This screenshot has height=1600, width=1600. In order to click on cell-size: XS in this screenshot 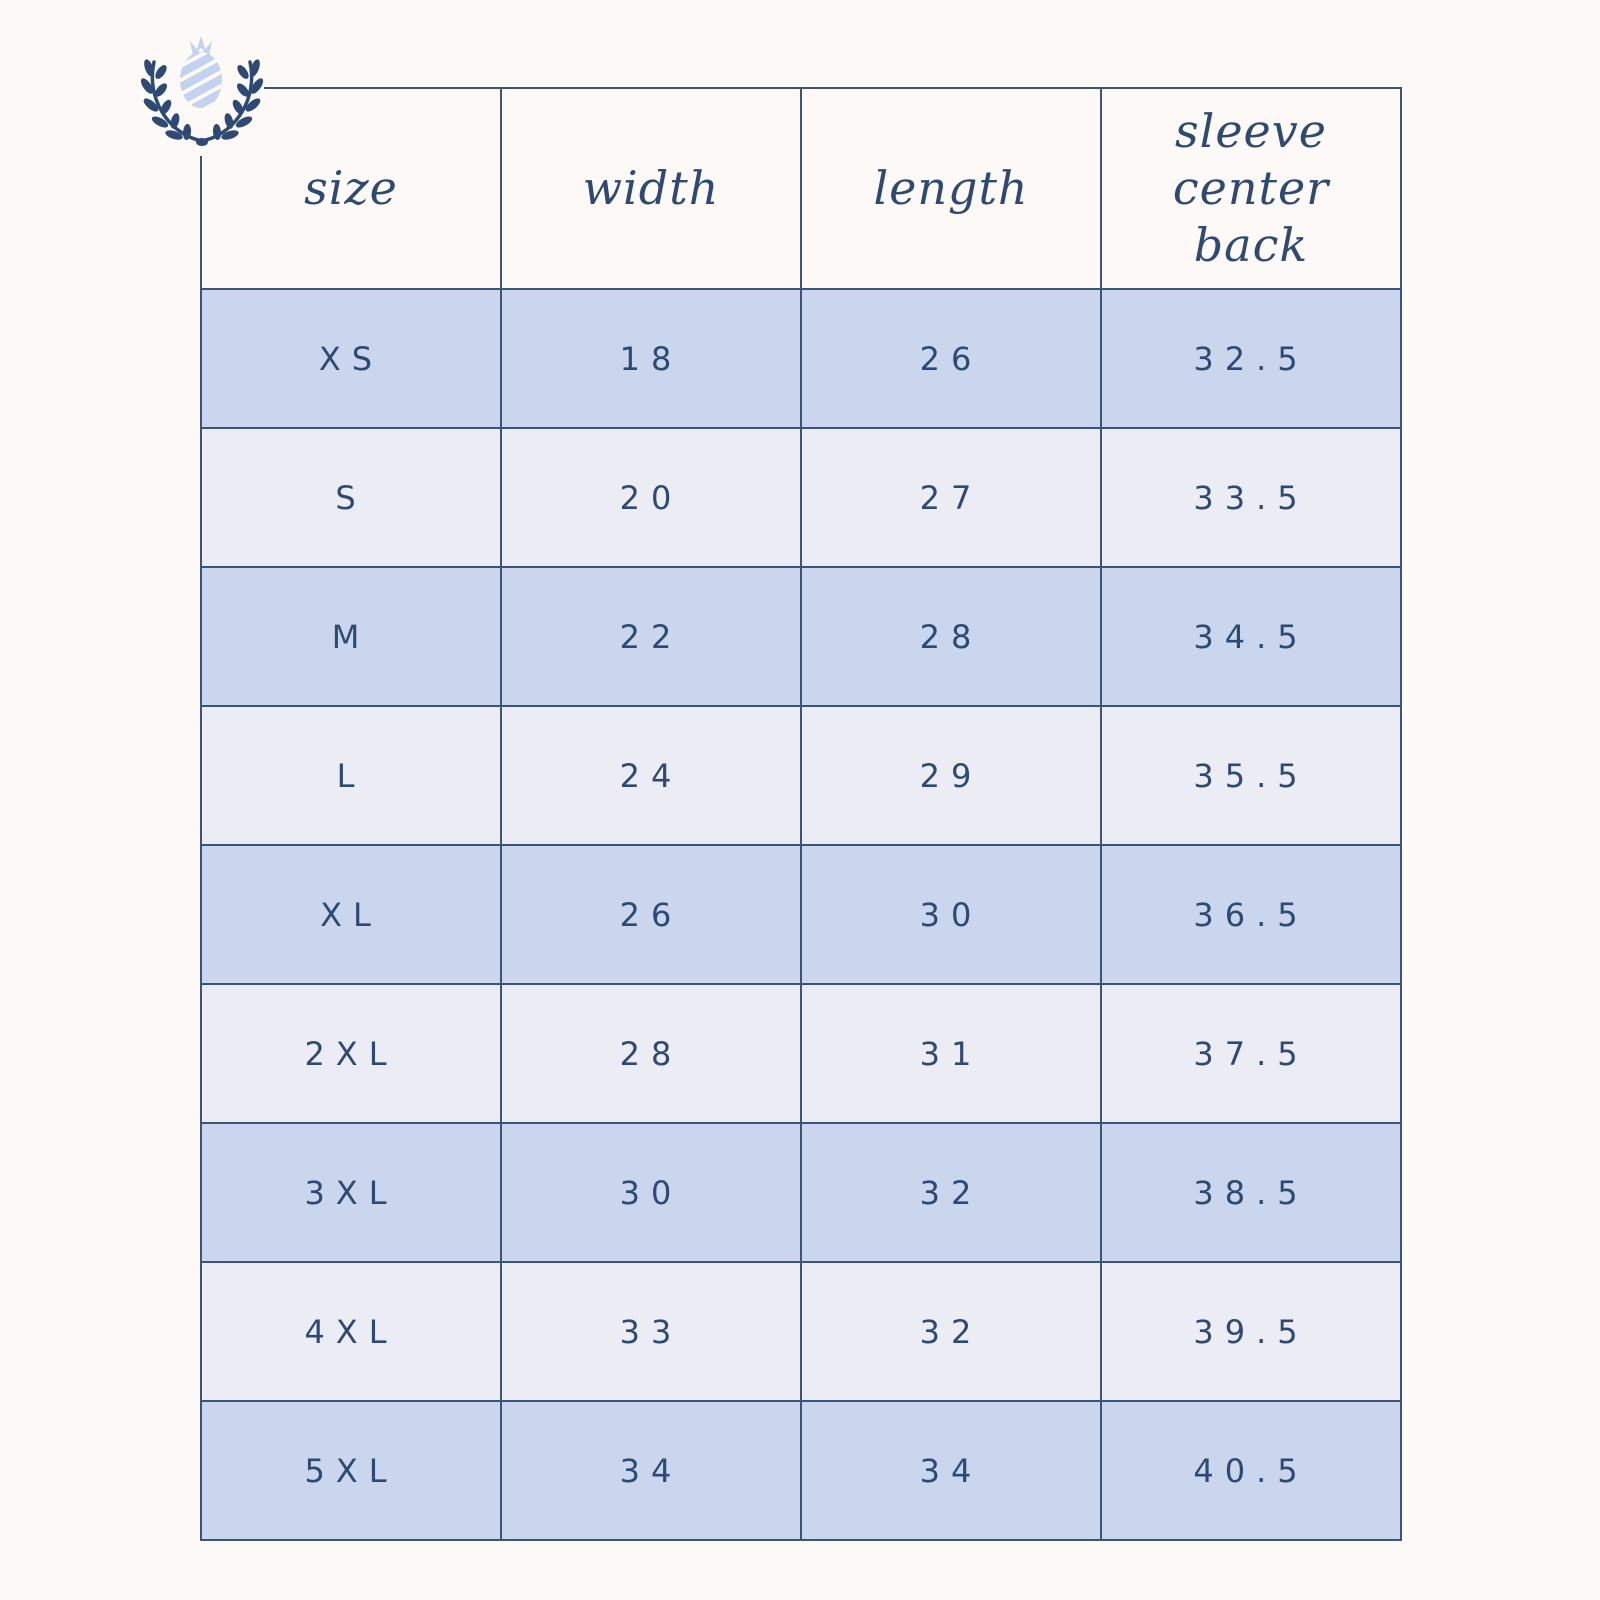, I will do `click(351, 358)`.